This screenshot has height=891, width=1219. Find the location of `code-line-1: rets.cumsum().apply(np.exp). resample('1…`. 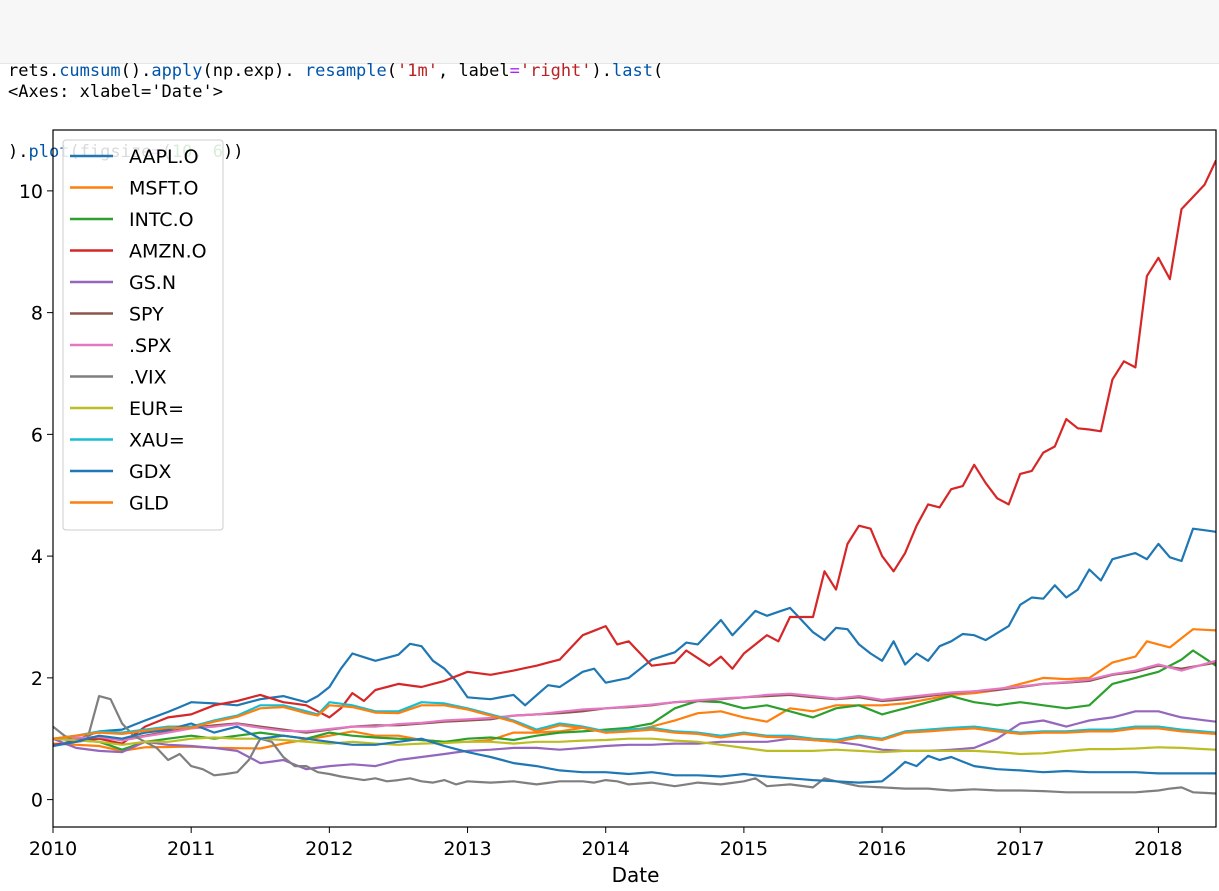

code-line-1: rets.cumsum().apply(np.exp). resample('1… is located at coordinates (613, 71).